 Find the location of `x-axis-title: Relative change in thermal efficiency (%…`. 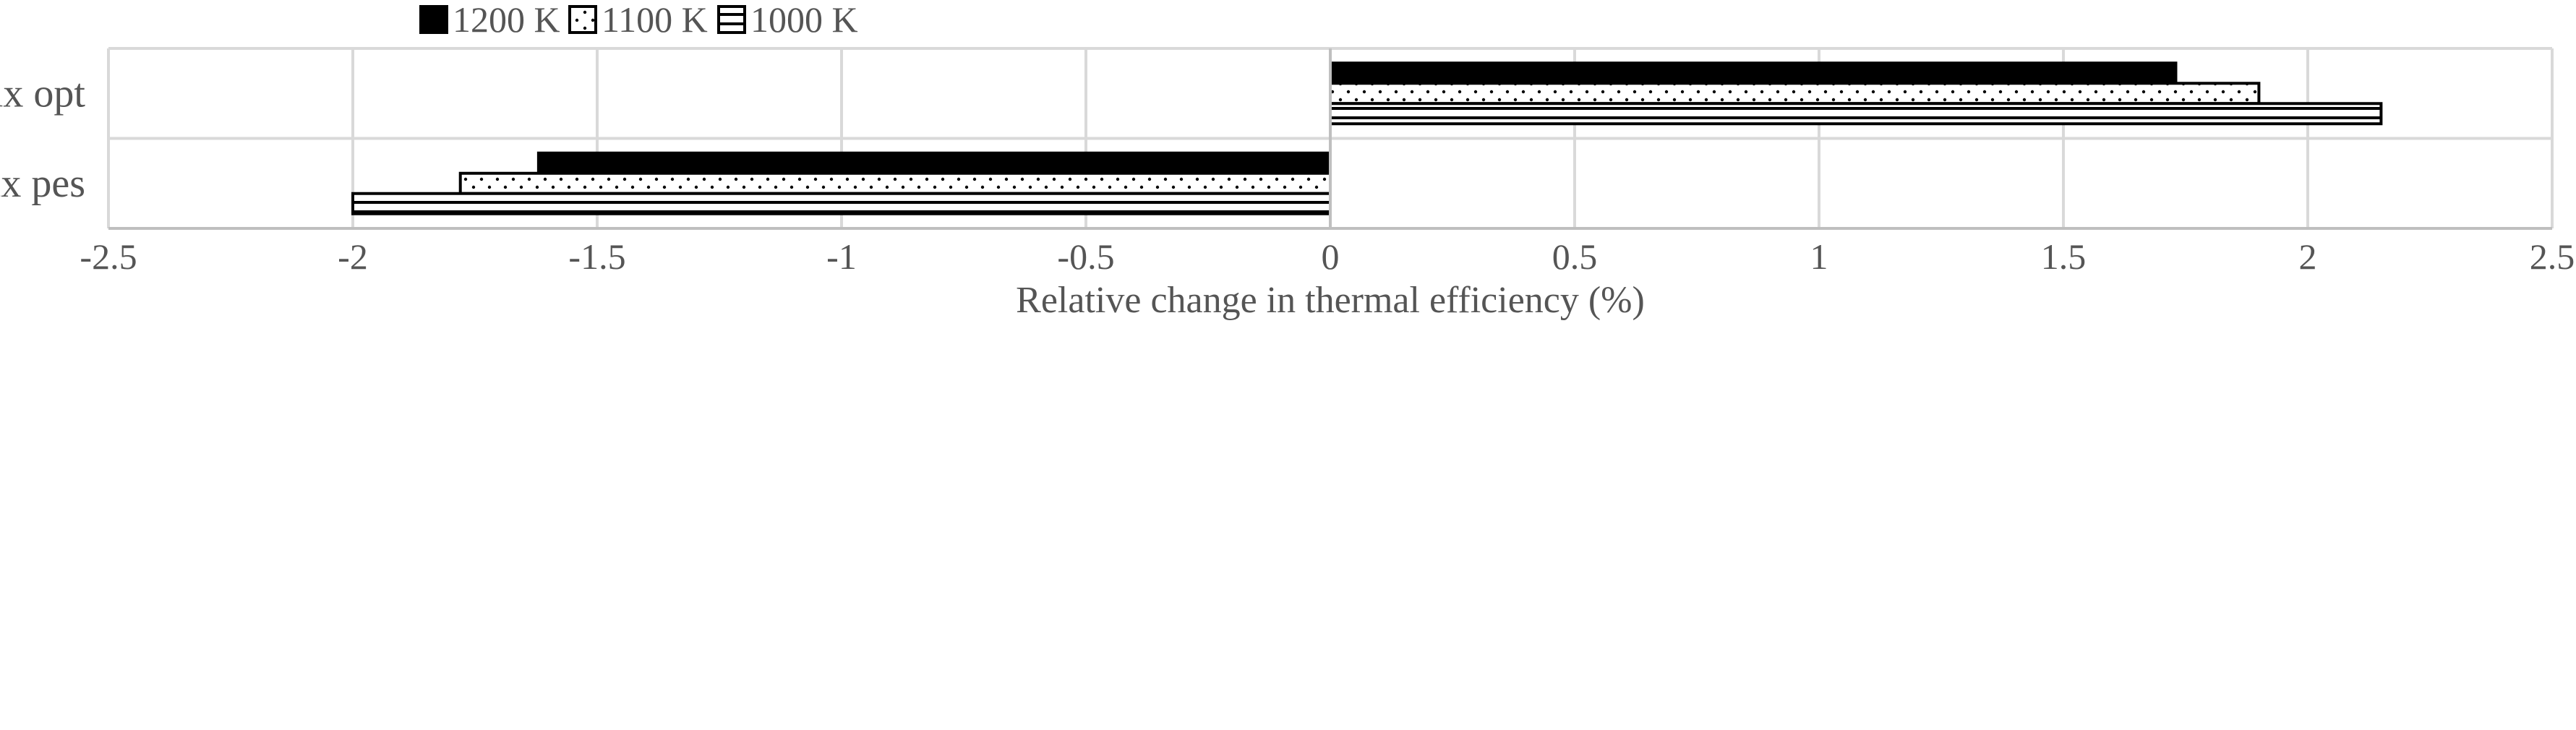

x-axis-title: Relative change in thermal efficiency (%… is located at coordinates (1330, 300).